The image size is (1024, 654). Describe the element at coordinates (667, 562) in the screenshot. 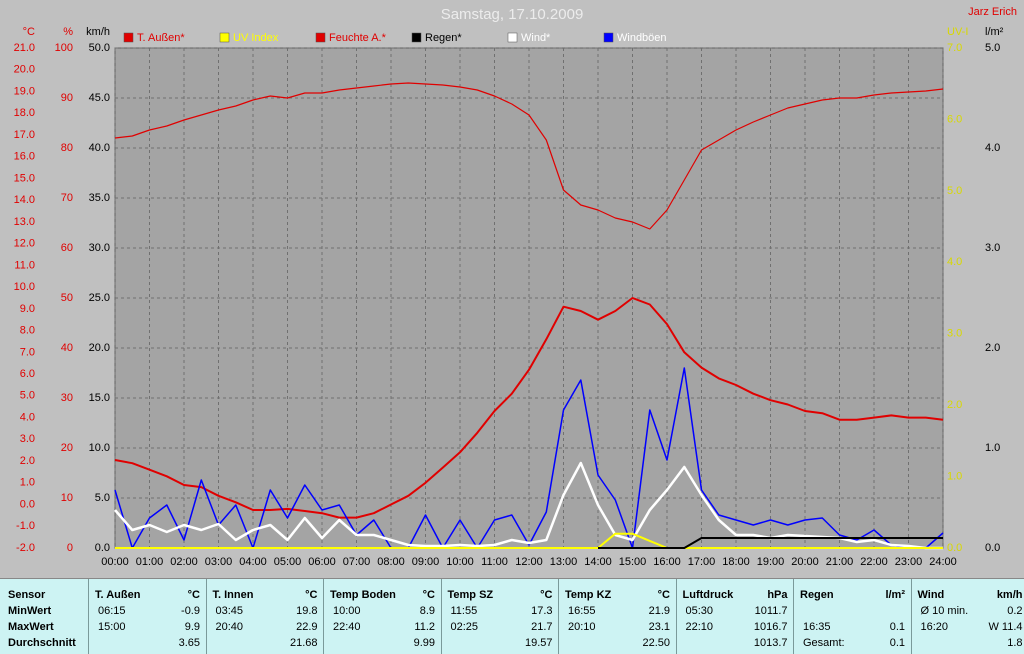

I see `x-tick-label: 16:00` at that location.